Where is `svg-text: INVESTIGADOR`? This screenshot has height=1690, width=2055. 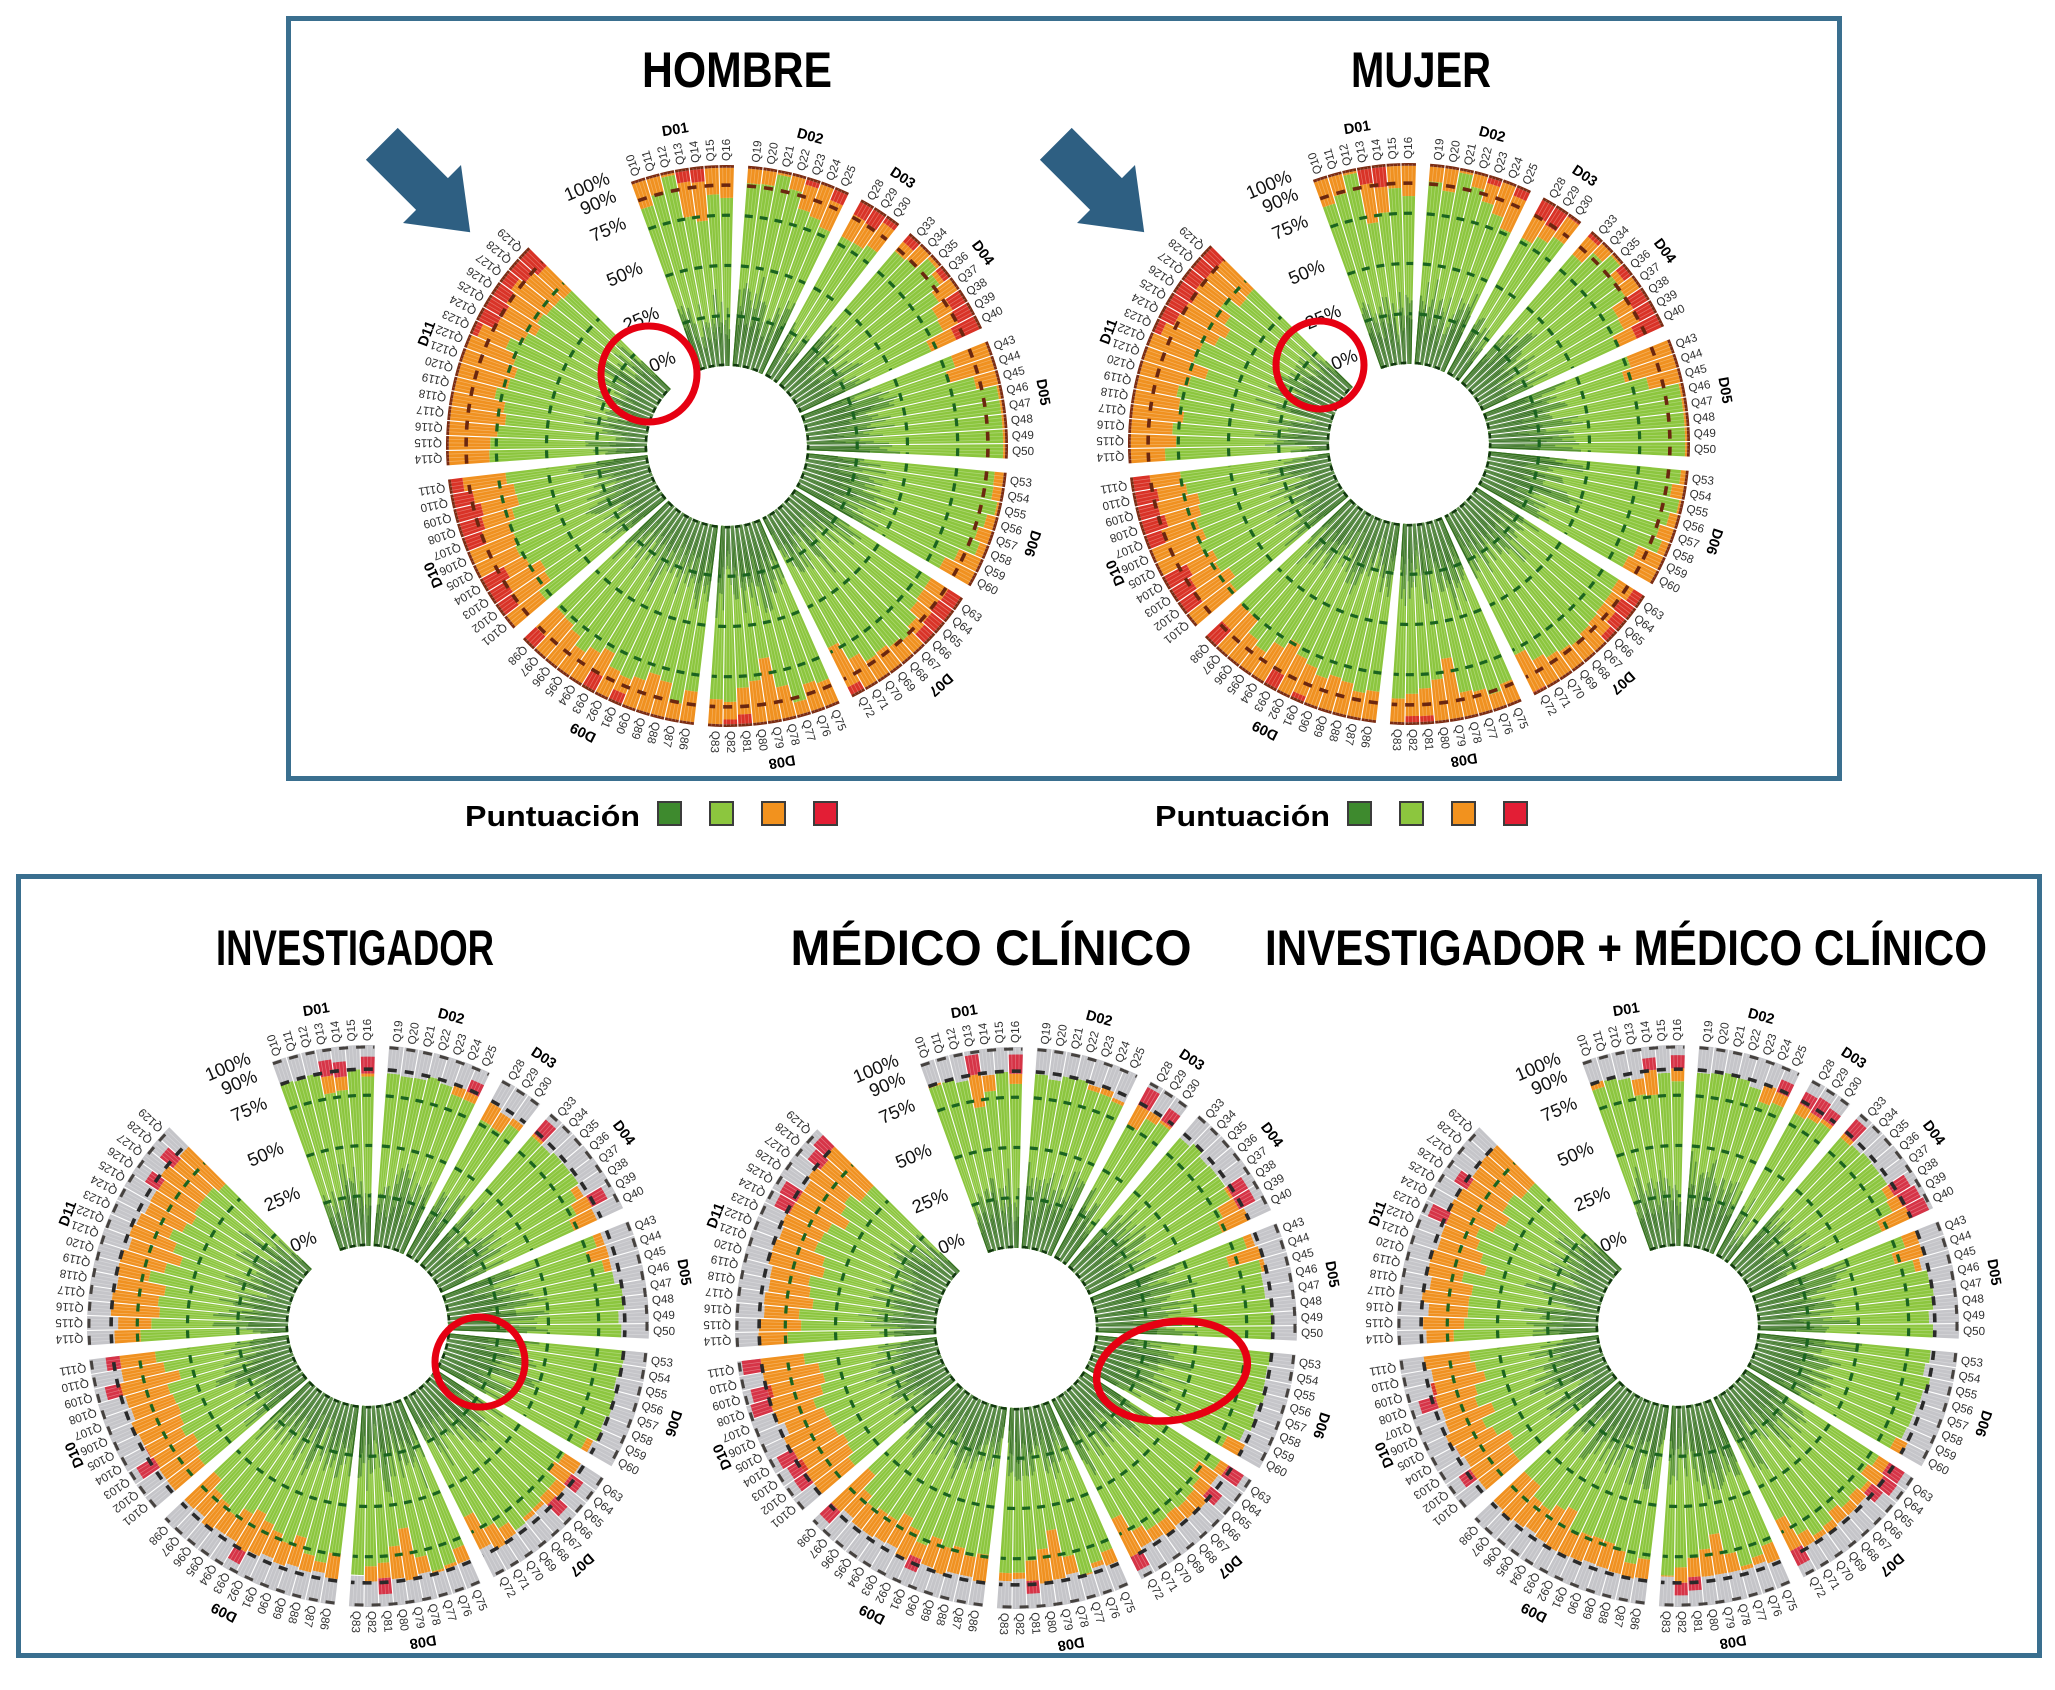
svg-text: INVESTIGADOR is located at coordinates (355, 948).